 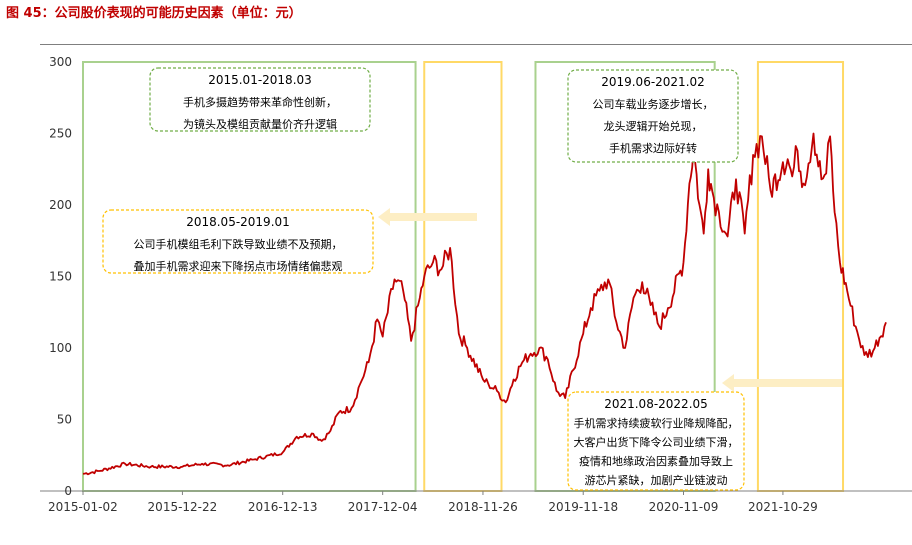 What do you see at coordinates (260, 80) in the screenshot?
I see `callout-period-label: 2015.01-2018.03` at bounding box center [260, 80].